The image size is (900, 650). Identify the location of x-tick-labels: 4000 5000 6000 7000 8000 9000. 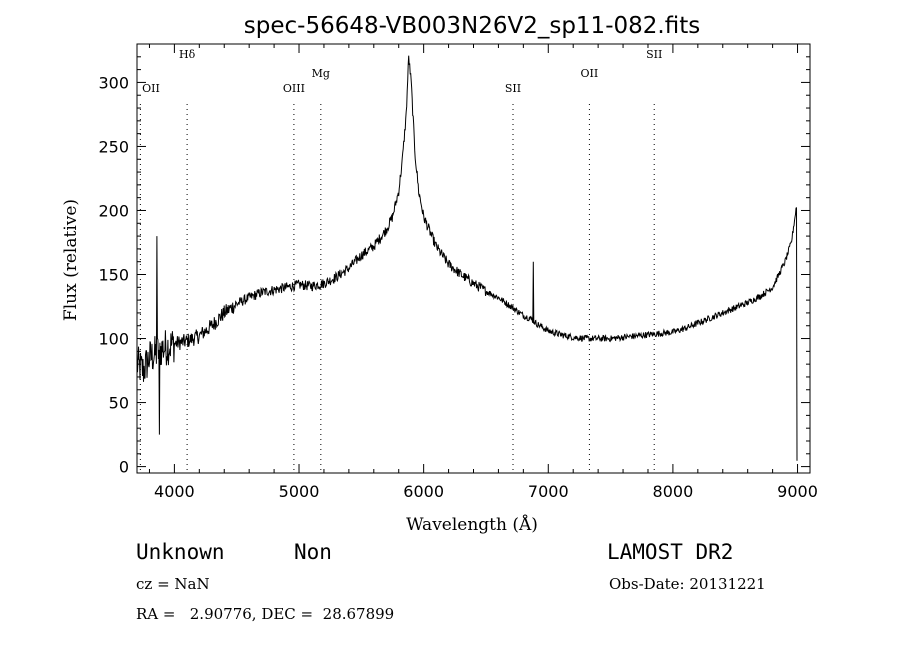
(486, 491).